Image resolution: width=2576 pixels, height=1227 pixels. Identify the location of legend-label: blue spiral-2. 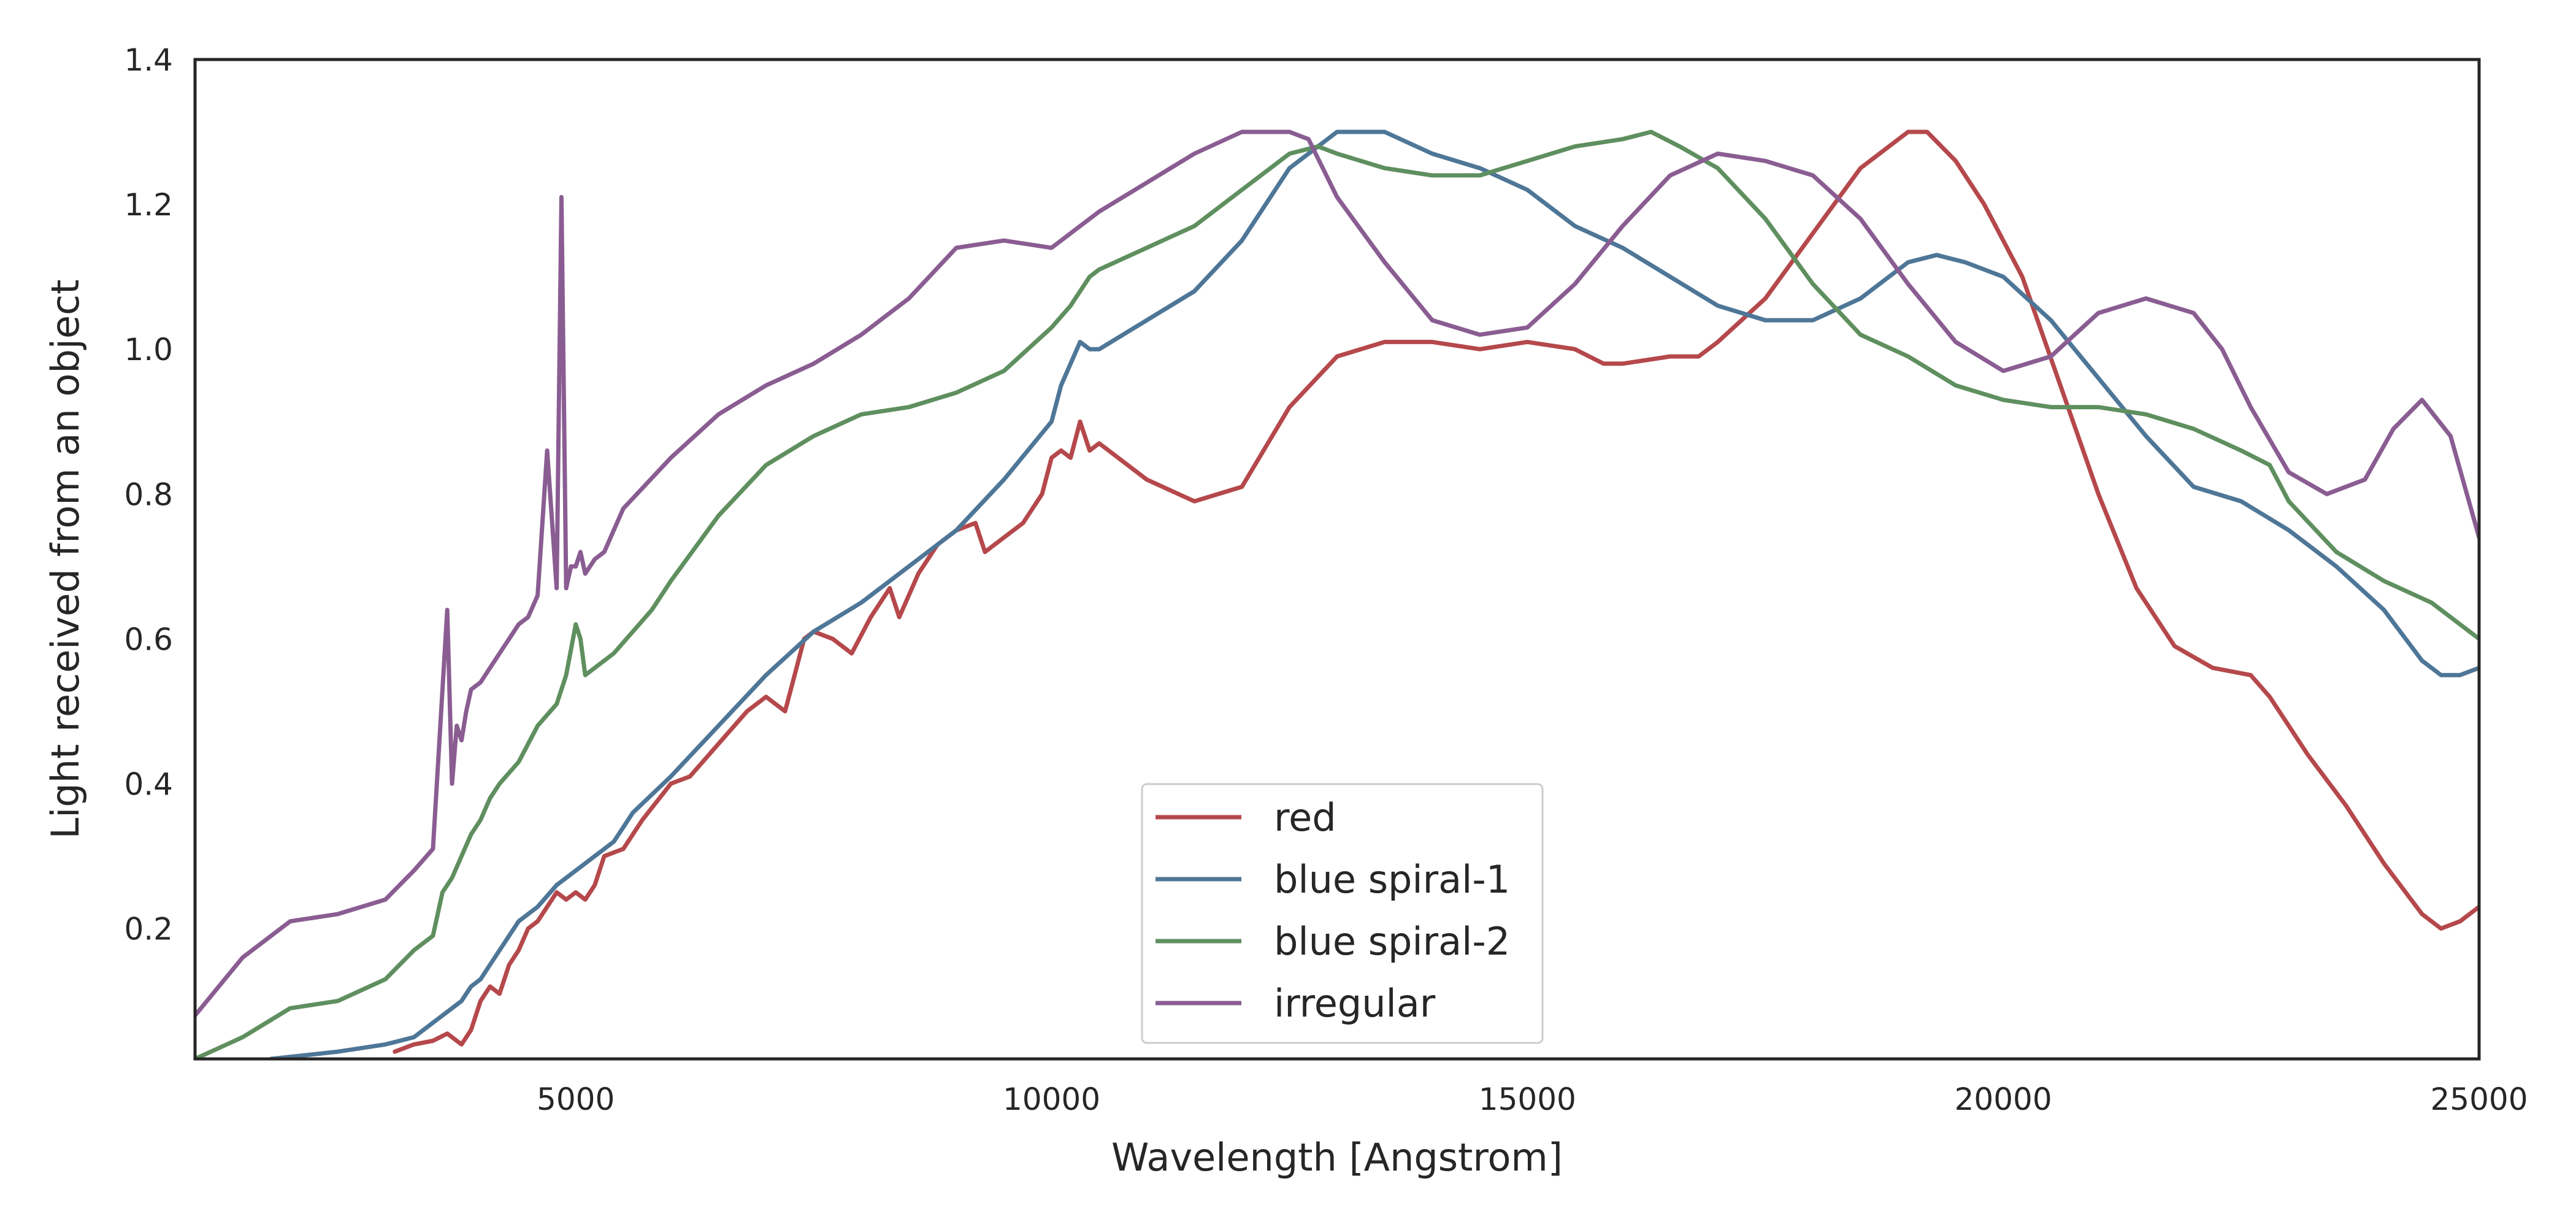
(1392, 942).